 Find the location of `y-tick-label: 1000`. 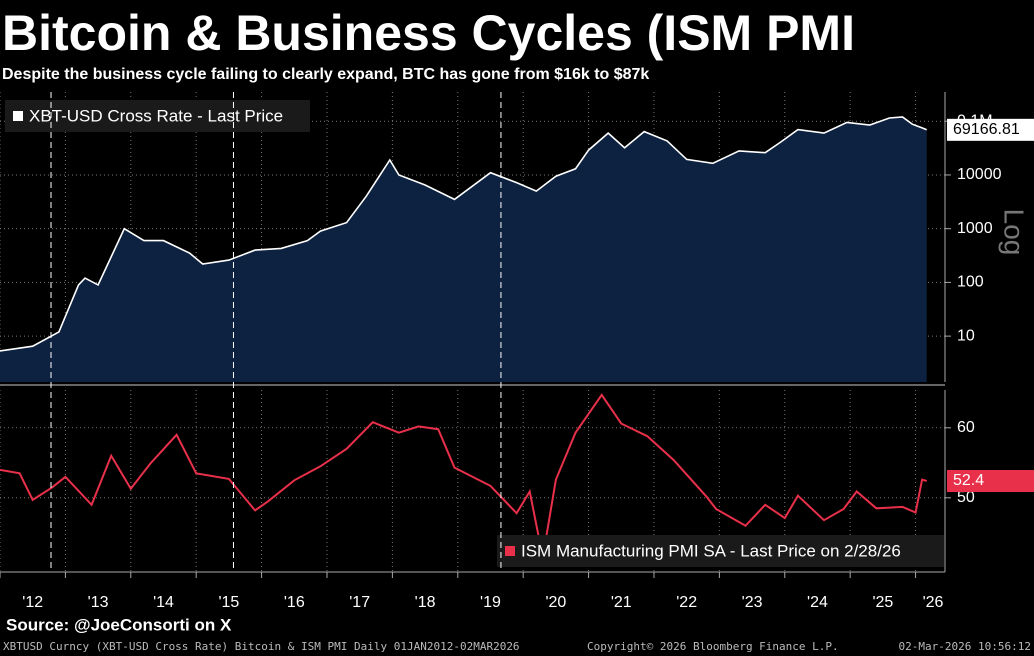

y-tick-label: 1000 is located at coordinates (975, 228).